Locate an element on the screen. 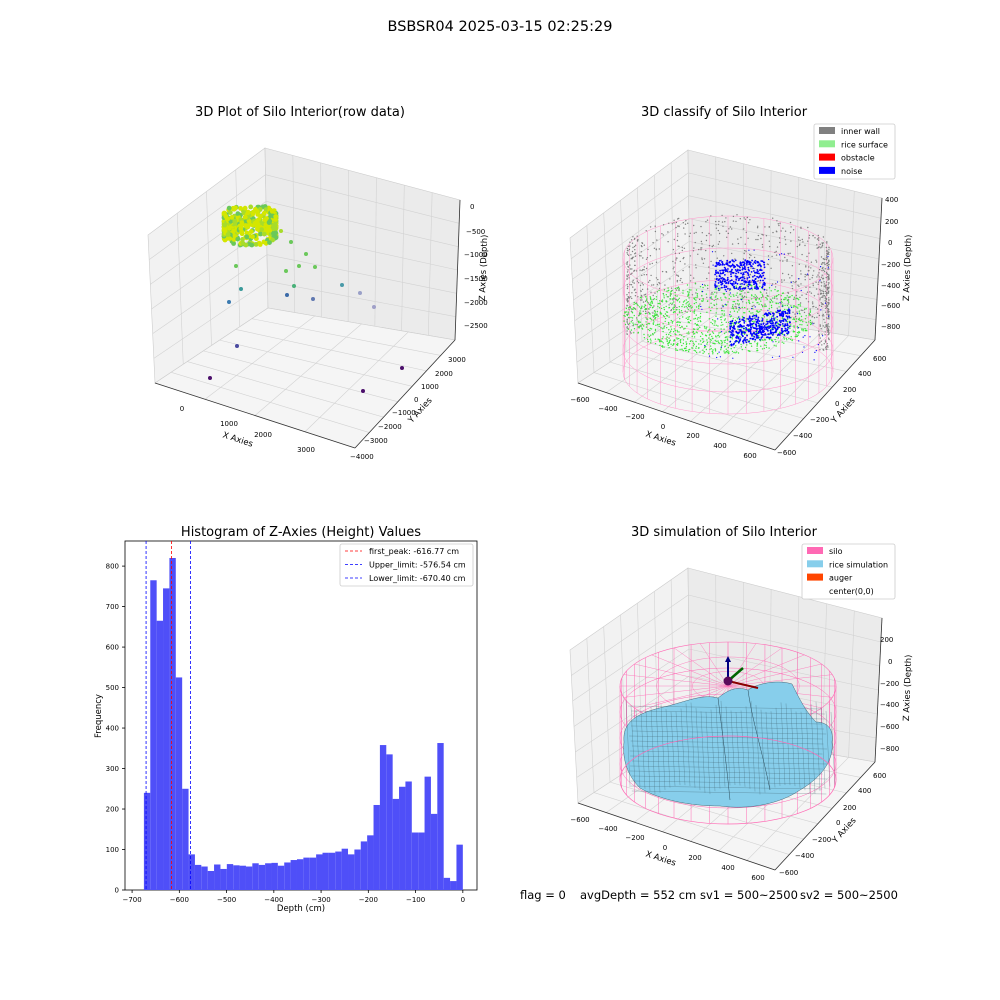 The height and width of the screenshot is (1000, 1000). legend-label: rice surface is located at coordinates (864, 144).